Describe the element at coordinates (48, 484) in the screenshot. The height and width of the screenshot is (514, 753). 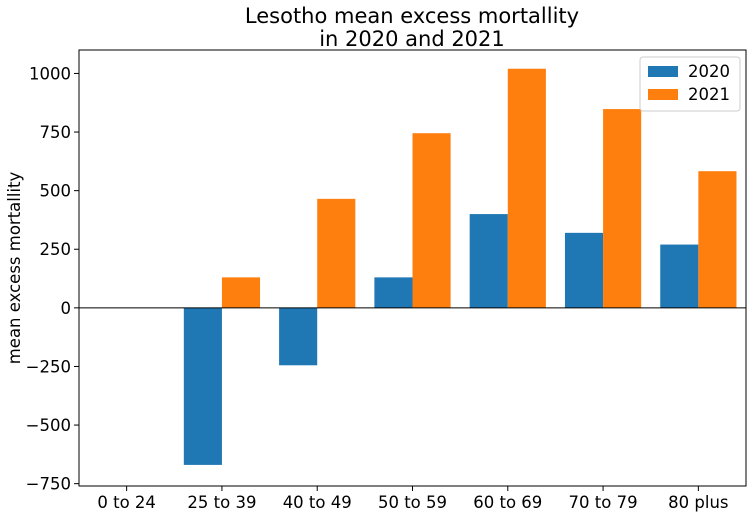
I see `y-tick-label: −750` at that location.